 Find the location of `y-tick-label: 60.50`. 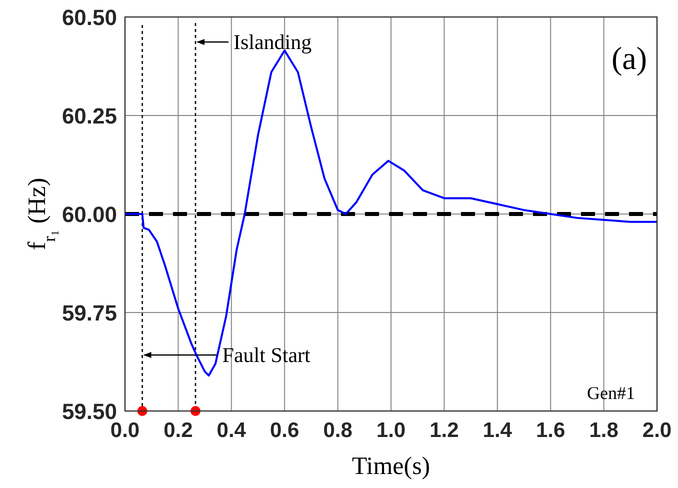

y-tick-label: 60.50 is located at coordinates (89, 17).